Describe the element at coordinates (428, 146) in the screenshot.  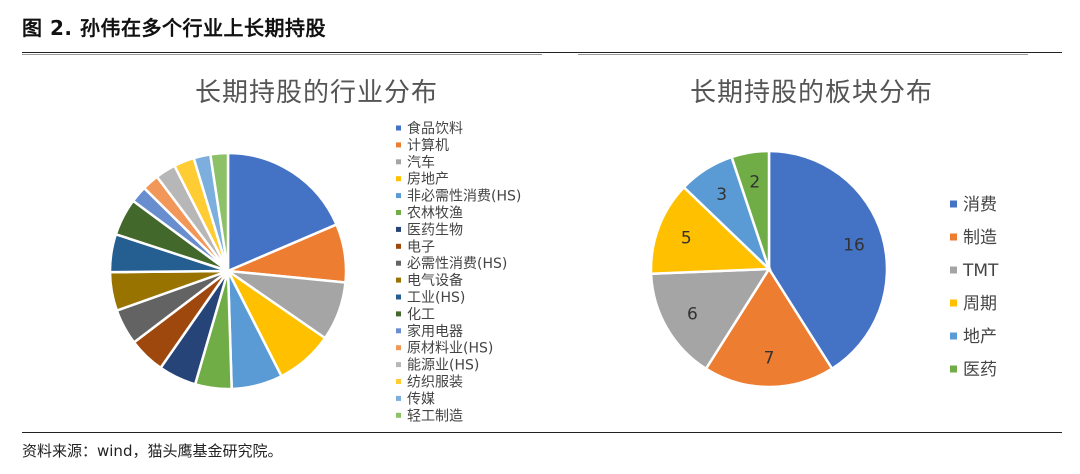
I see `chart1-legend-label-1: 计算机` at that location.